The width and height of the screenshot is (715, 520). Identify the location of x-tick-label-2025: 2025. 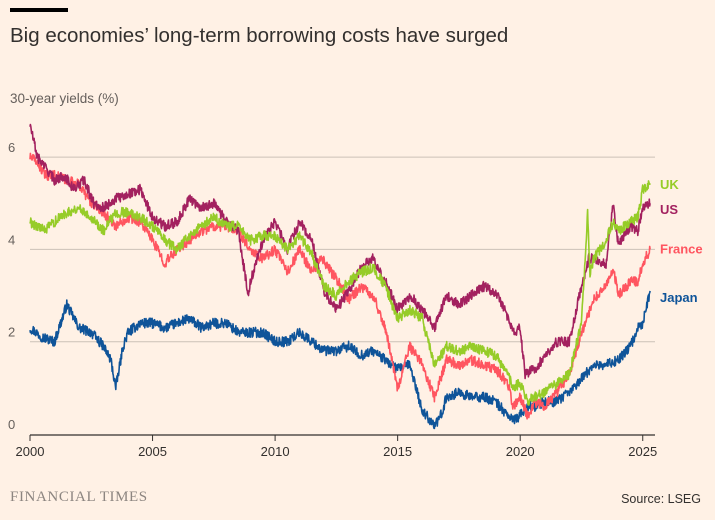
(642, 451).